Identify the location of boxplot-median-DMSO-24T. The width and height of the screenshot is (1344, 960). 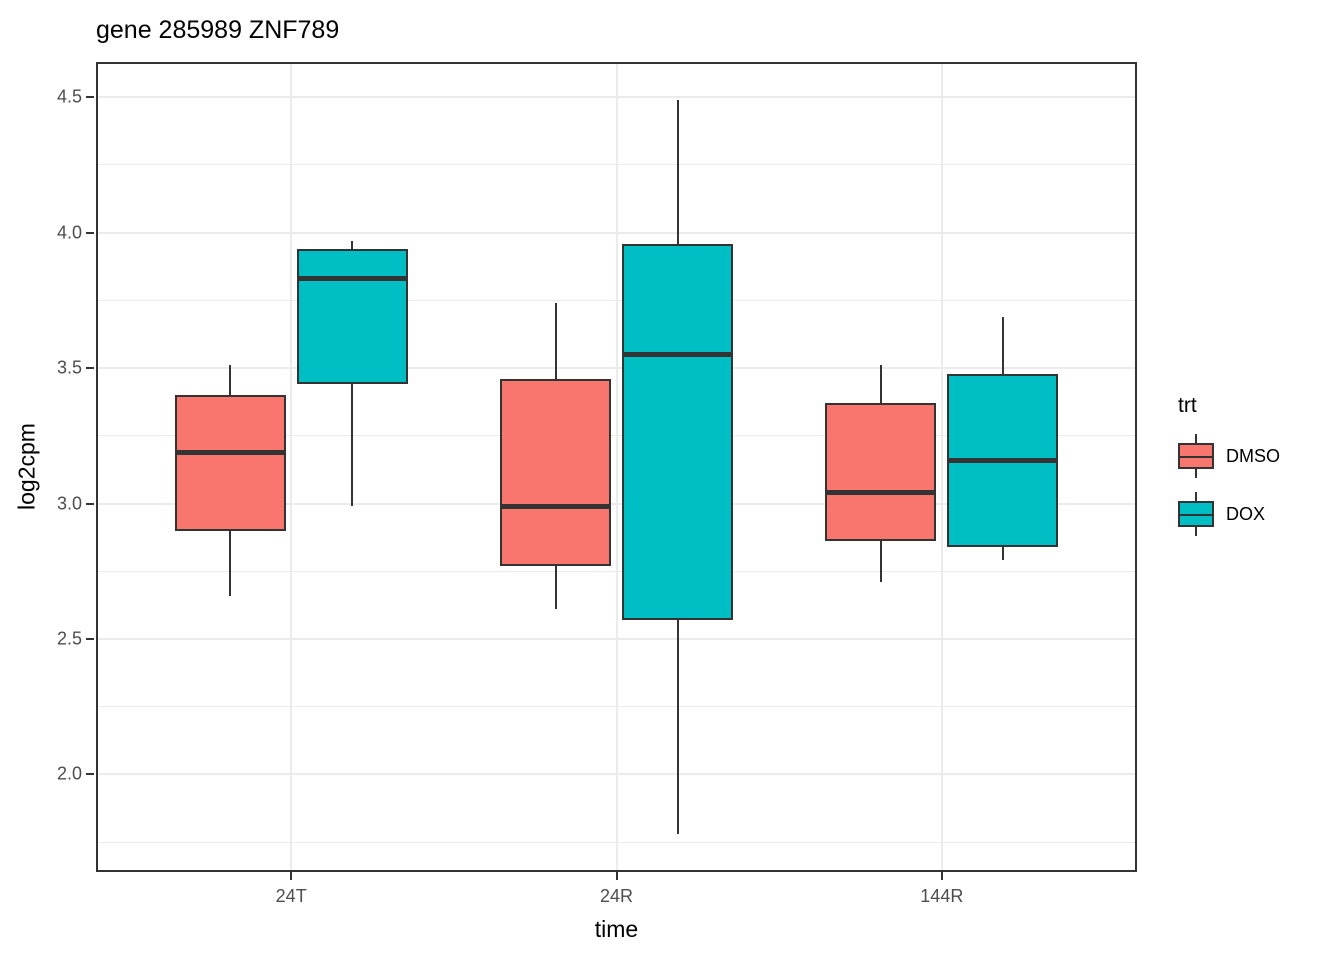
(230, 452).